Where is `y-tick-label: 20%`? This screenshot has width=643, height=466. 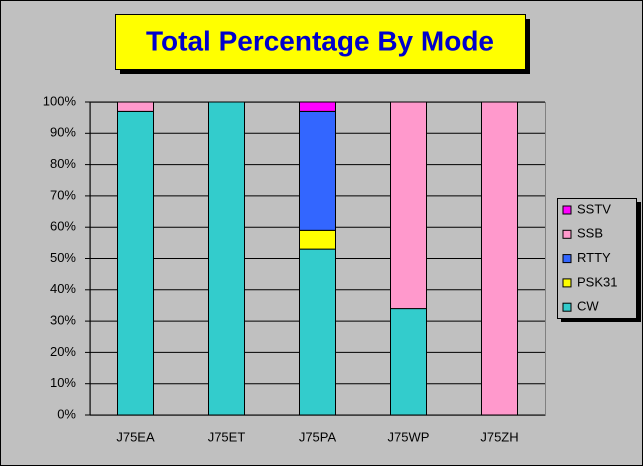
y-tick-label: 20% is located at coordinates (63, 351).